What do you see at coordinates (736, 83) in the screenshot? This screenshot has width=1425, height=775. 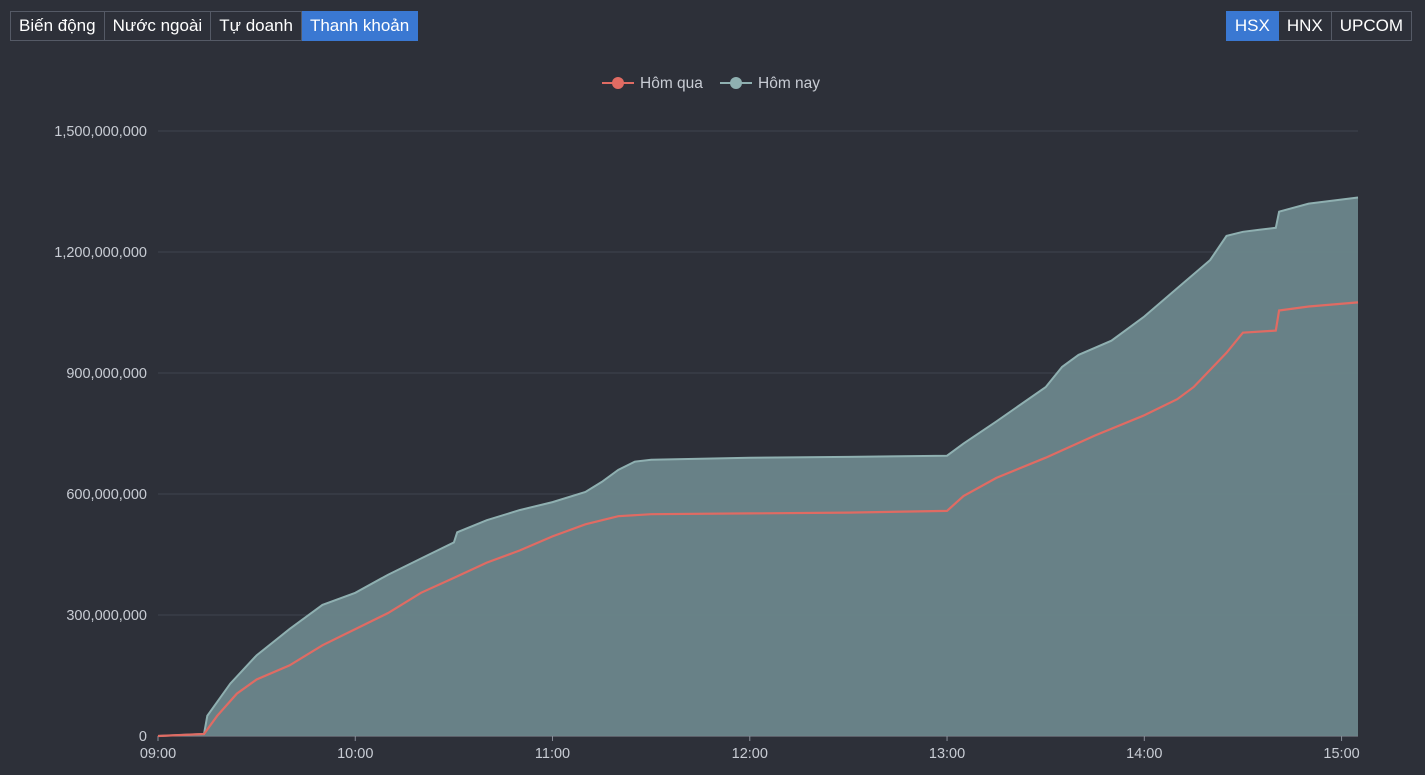 I see `legend-item-today-marker` at bounding box center [736, 83].